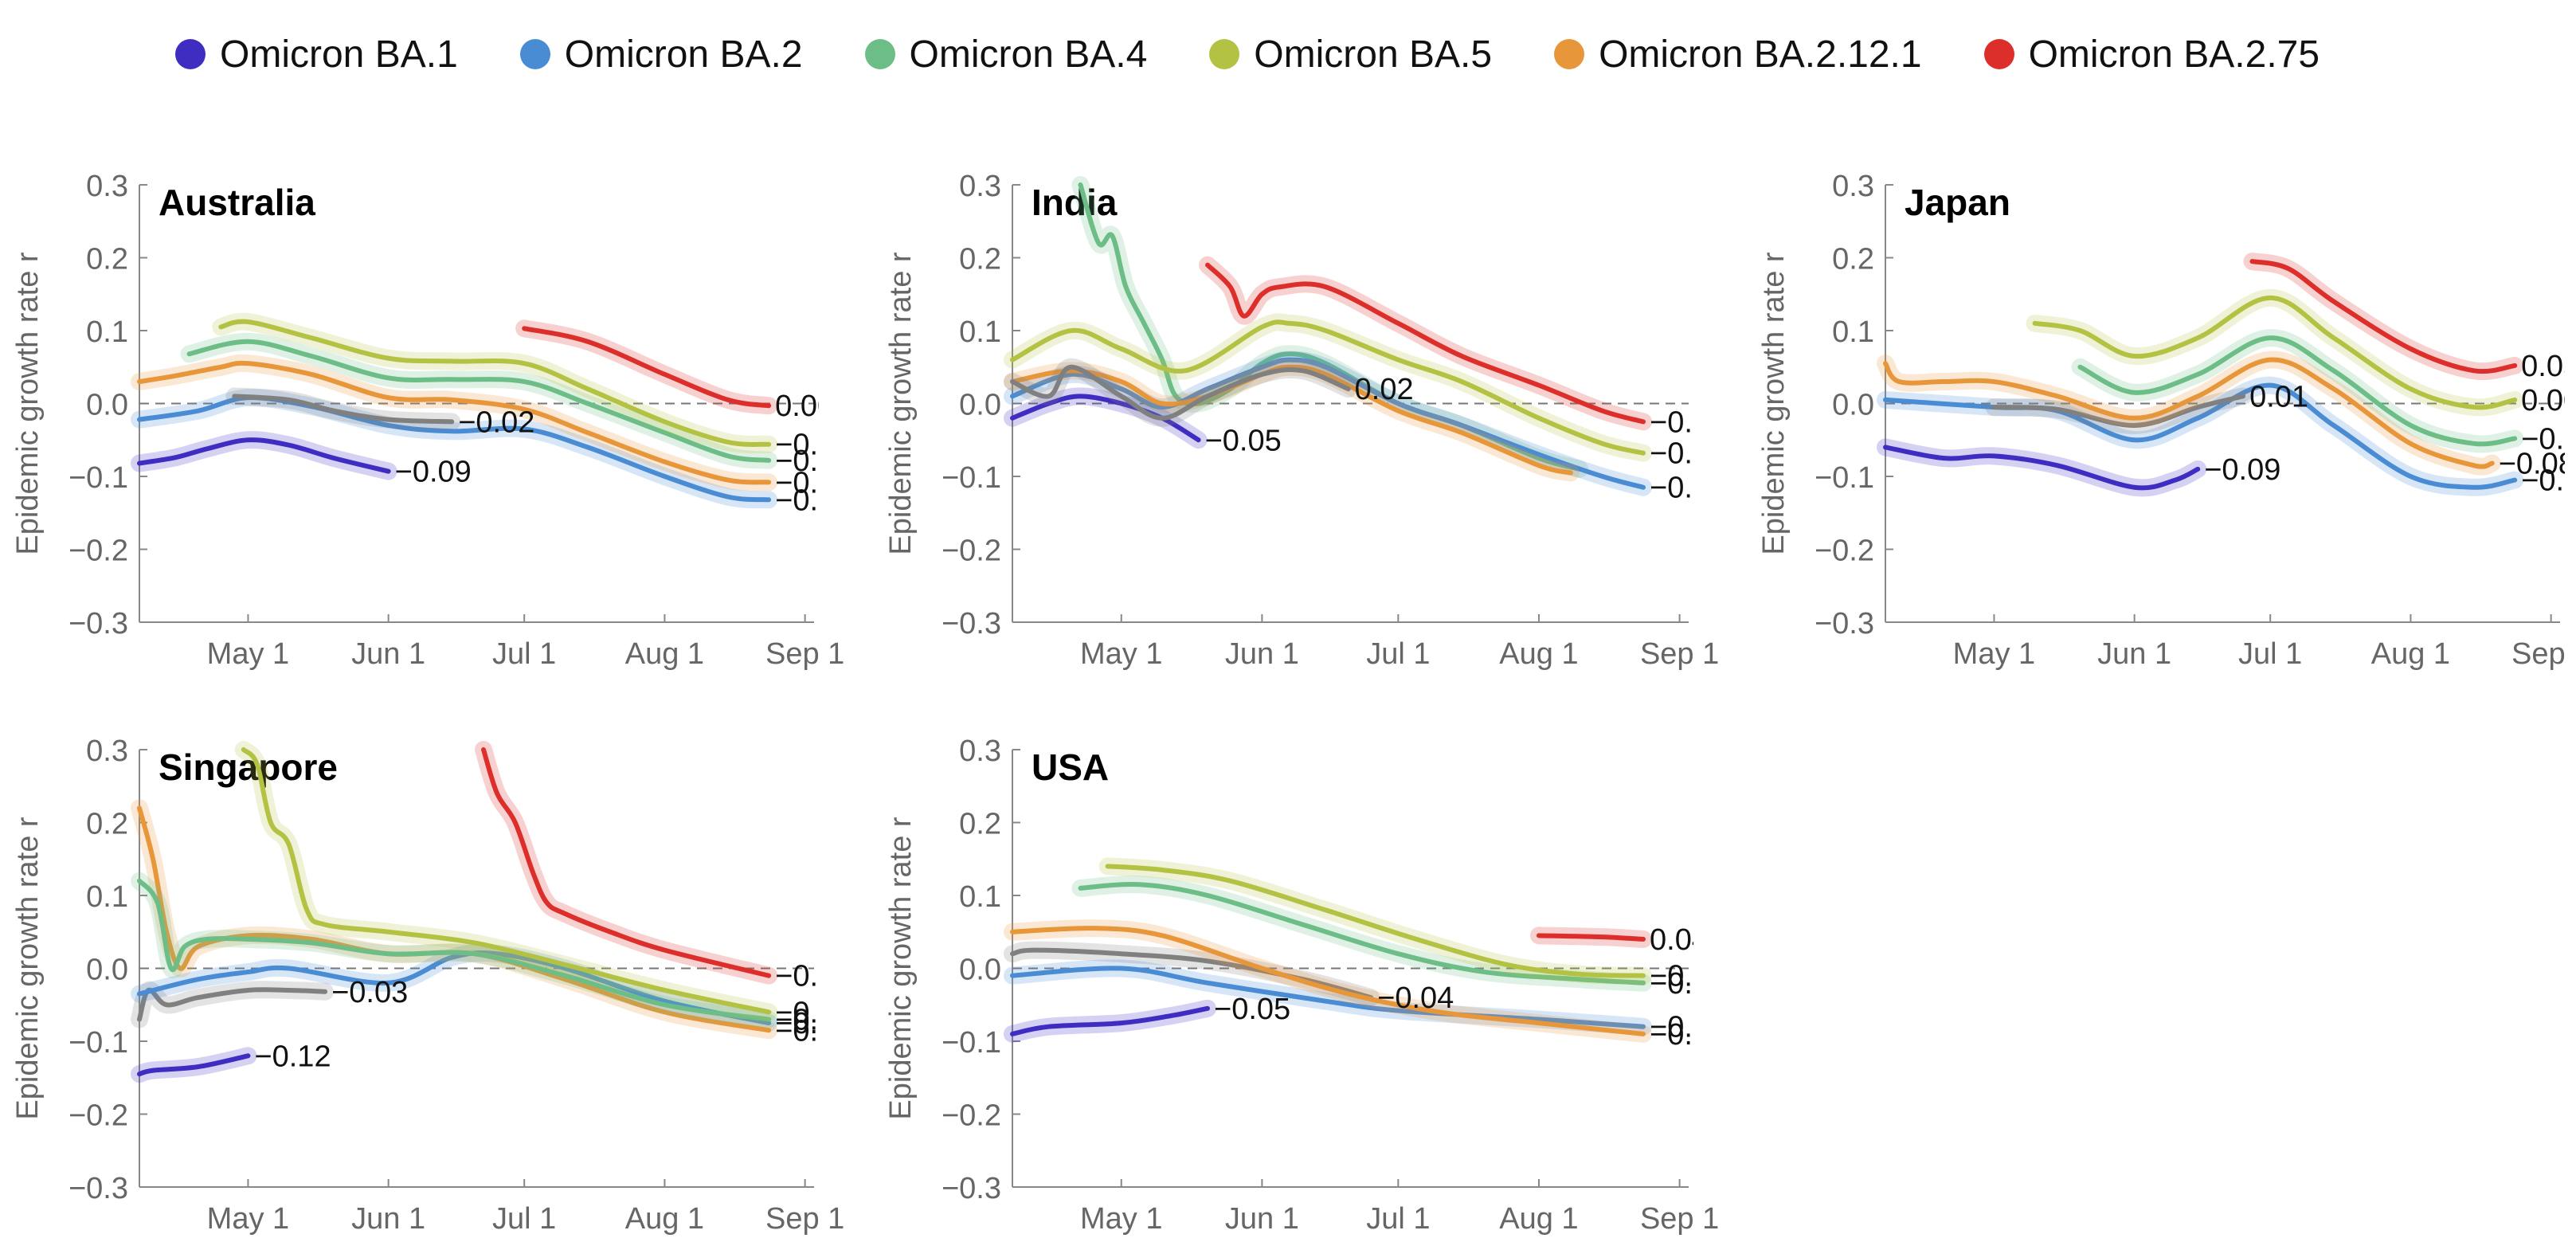  I want to click on end-label: −0.13, so click(813, 500).